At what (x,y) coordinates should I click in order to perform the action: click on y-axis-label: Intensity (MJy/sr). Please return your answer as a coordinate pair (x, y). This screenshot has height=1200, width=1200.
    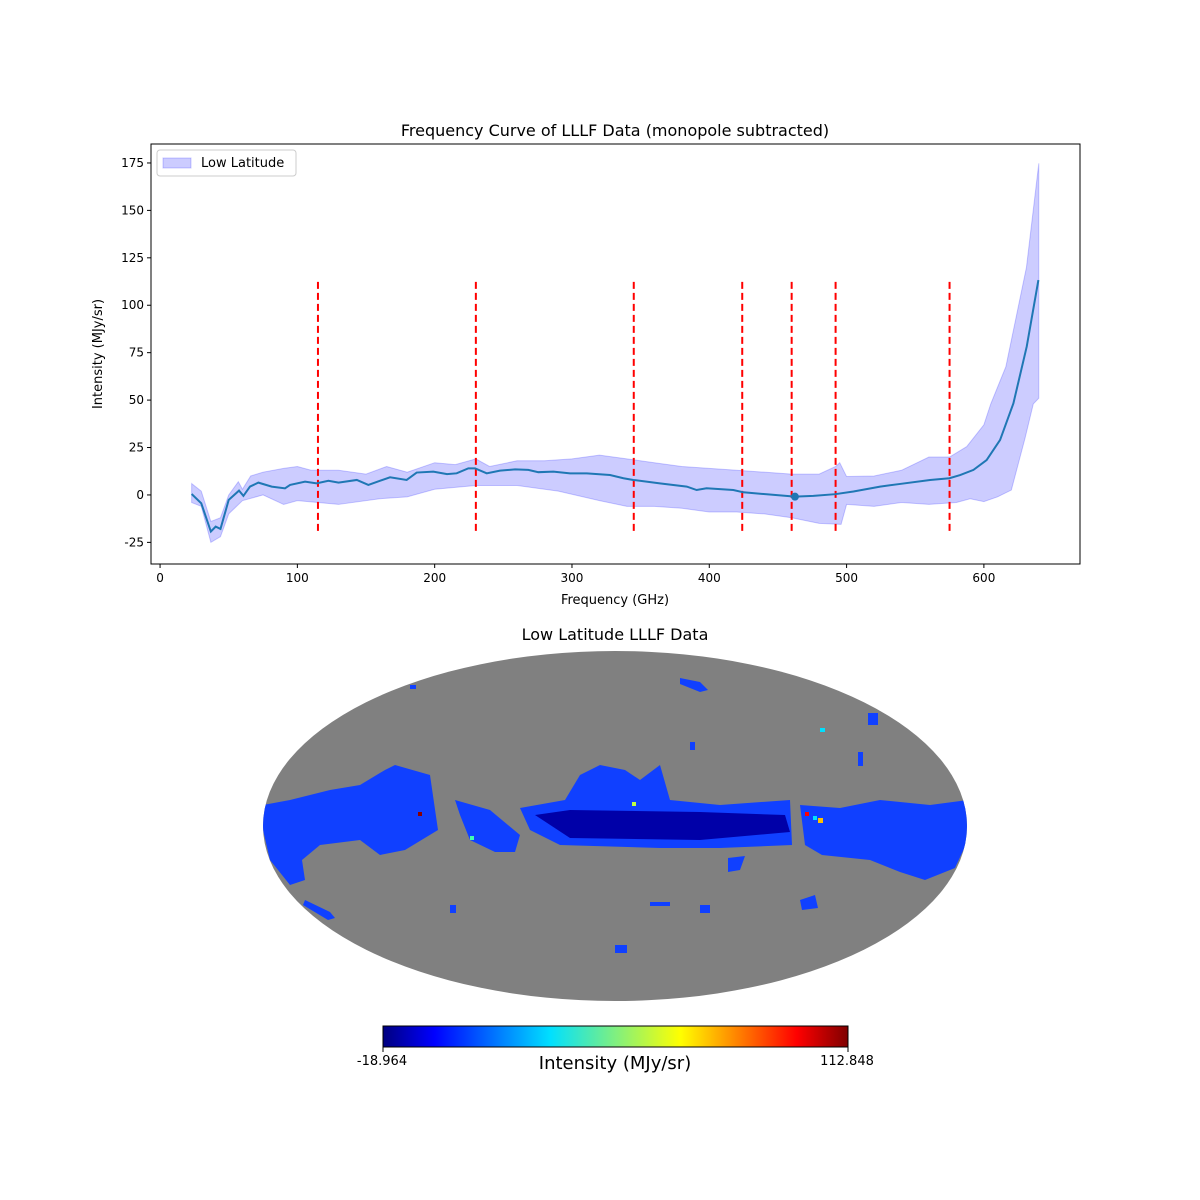
    Looking at the image, I should click on (98, 354).